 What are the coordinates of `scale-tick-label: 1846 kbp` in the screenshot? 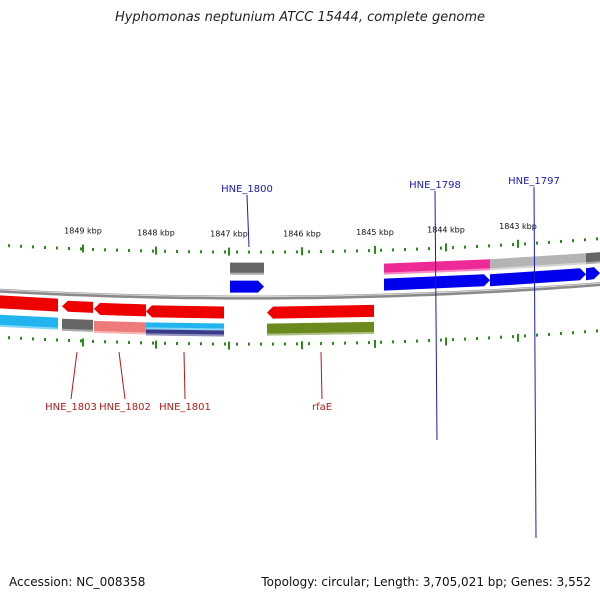 It's located at (302, 233).